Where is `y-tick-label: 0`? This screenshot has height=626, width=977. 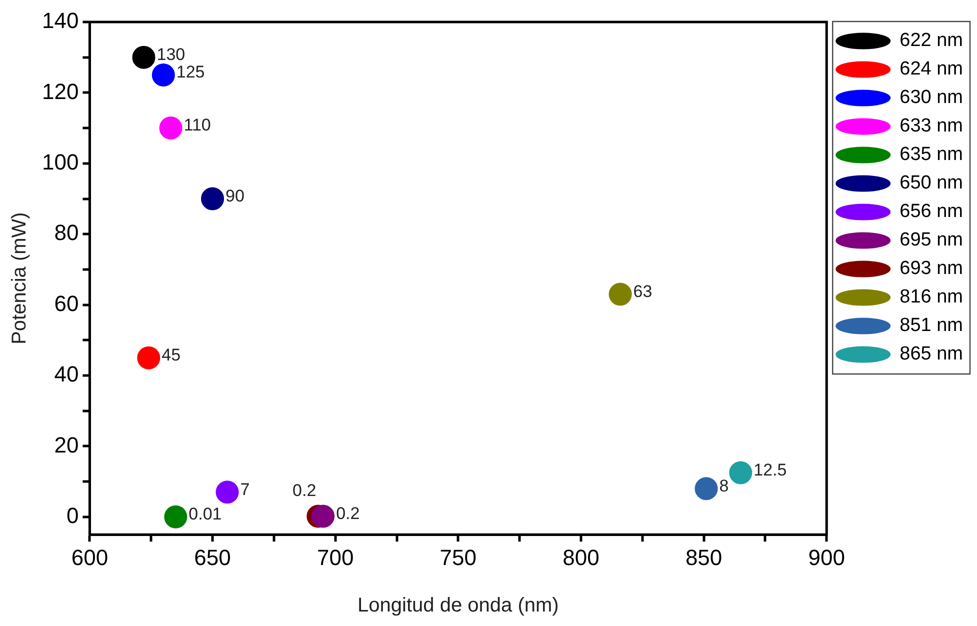
y-tick-label: 0 is located at coordinates (72, 515).